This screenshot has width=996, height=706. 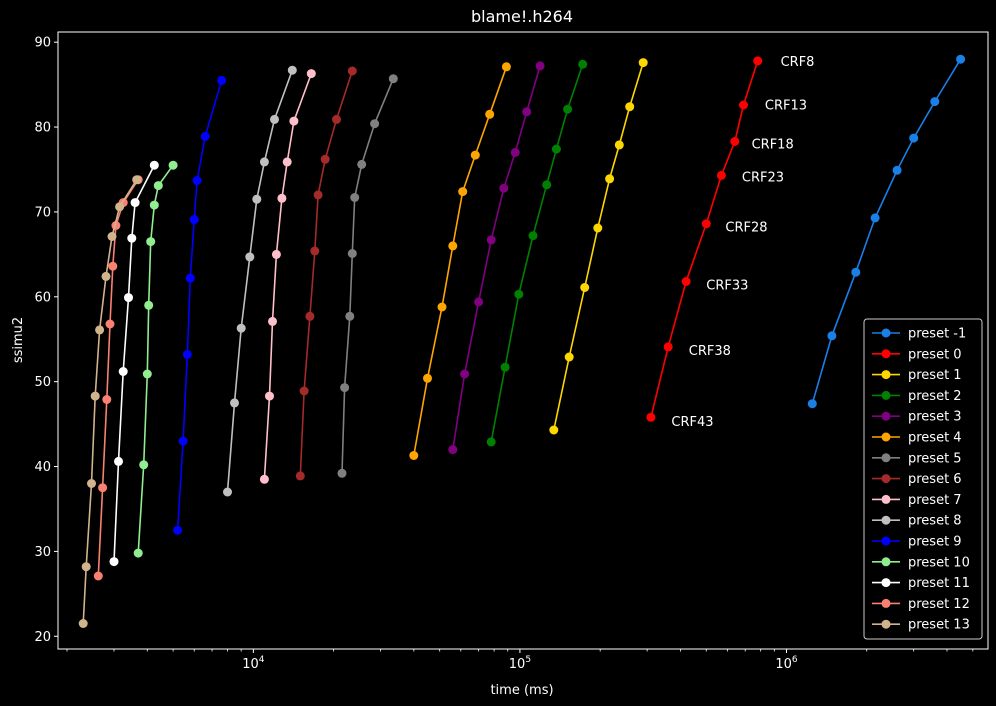 What do you see at coordinates (935, 354) in the screenshot?
I see `legend-label: preset 0` at bounding box center [935, 354].